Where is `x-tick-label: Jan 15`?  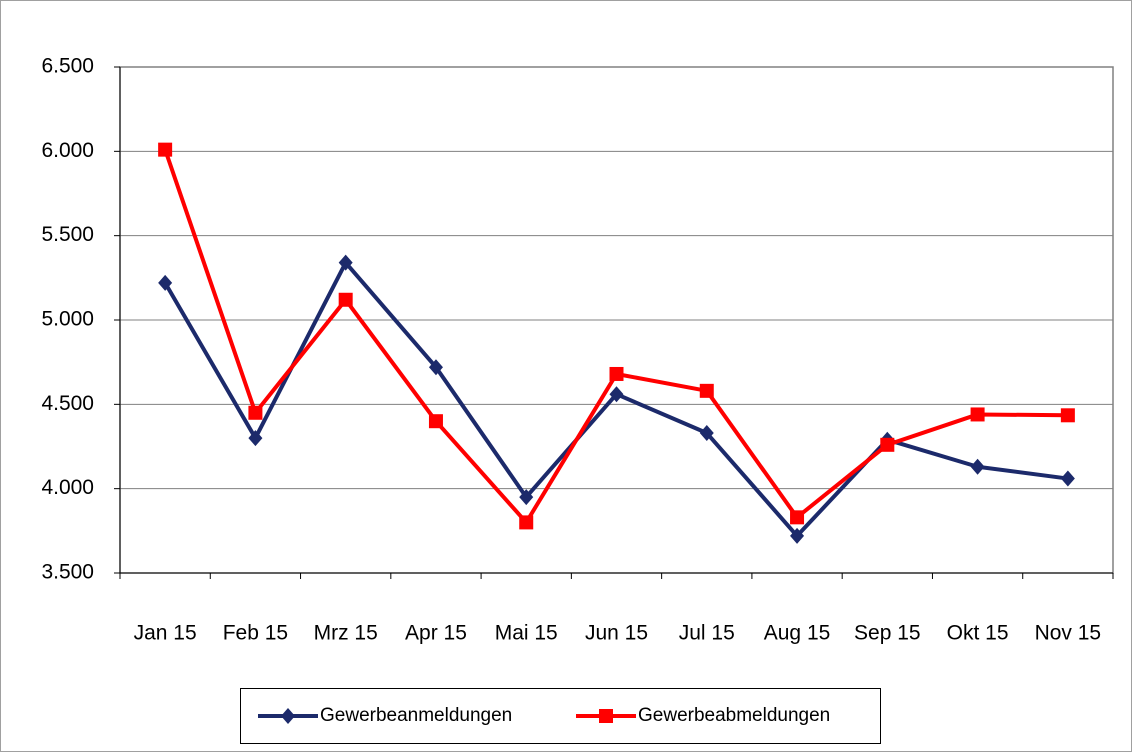
x-tick-label: Jan 15 is located at coordinates (165, 633).